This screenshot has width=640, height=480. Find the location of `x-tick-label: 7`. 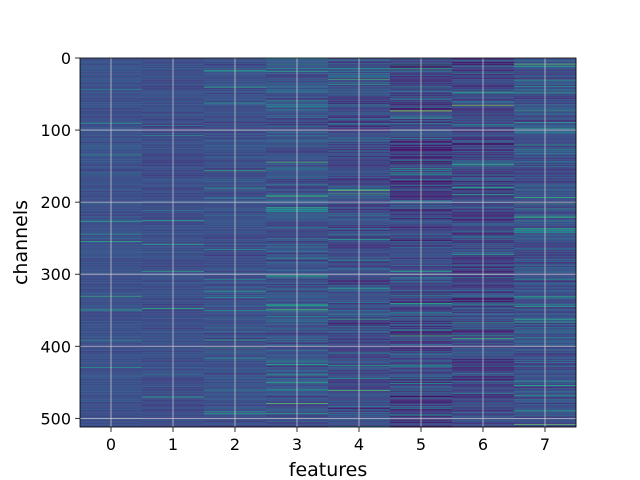

x-tick-label: 7 is located at coordinates (545, 444).